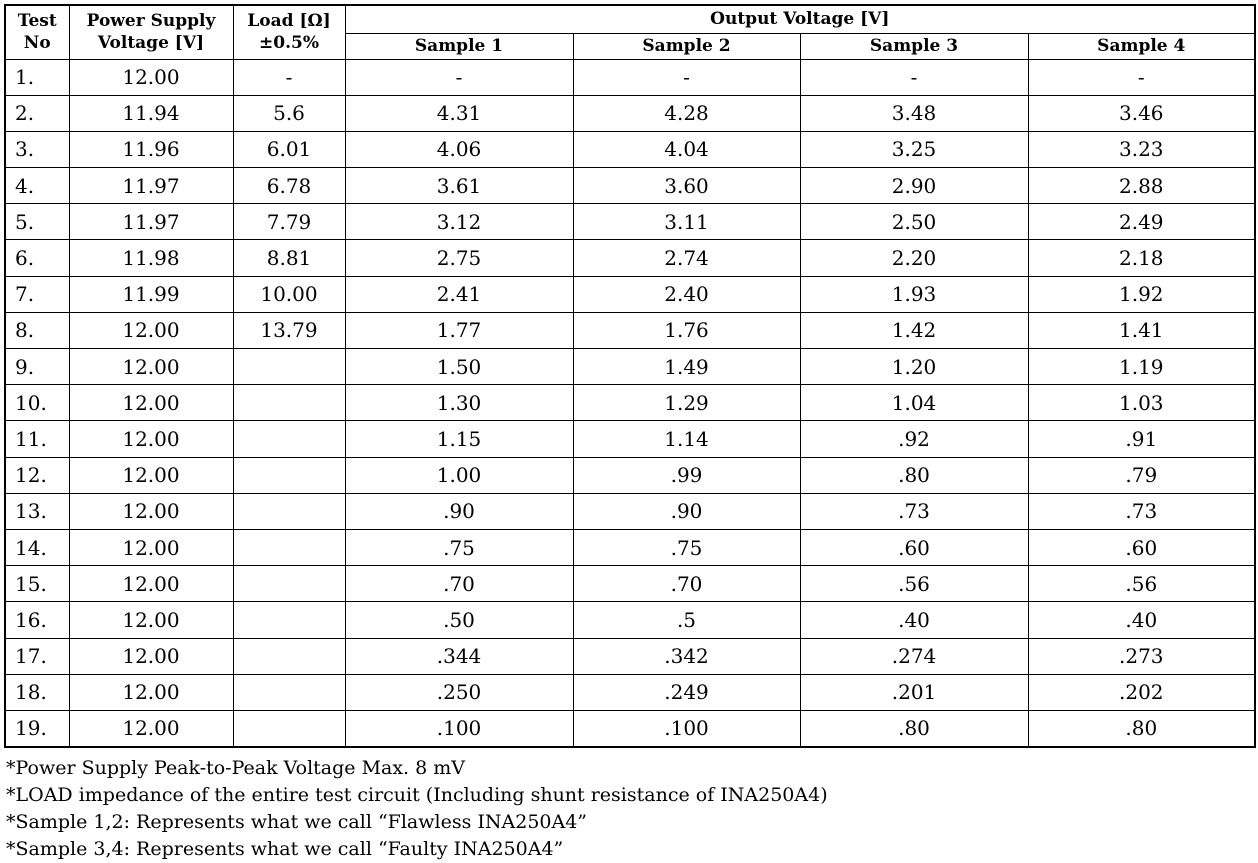 The height and width of the screenshot is (863, 1258). Describe the element at coordinates (686, 547) in the screenshot. I see `cell-sample-2: .75` at that location.